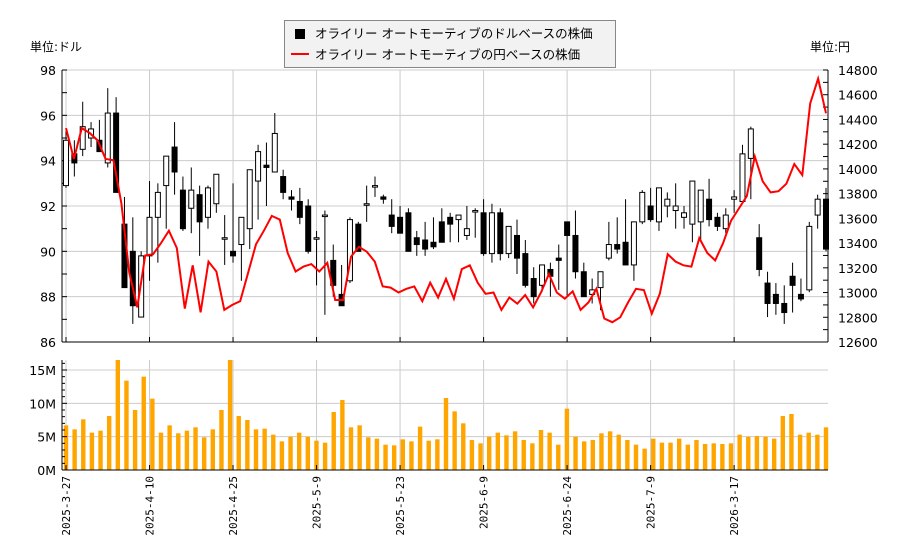  What do you see at coordinates (858, 317) in the screenshot?
I see `right-axis-tick-label: 12800` at bounding box center [858, 317].